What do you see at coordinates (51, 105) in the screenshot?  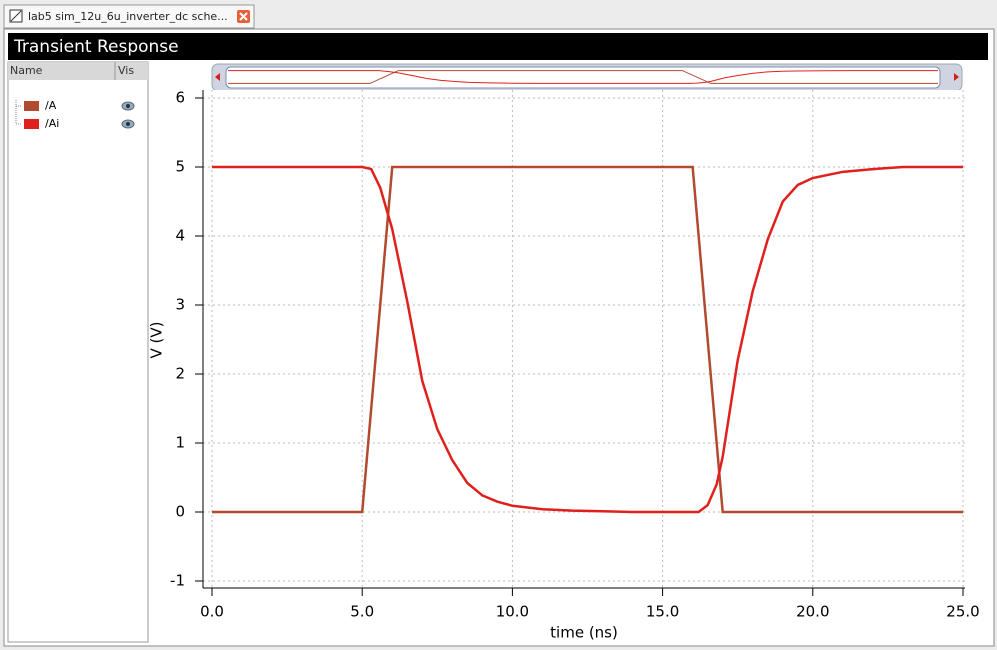 I see `legend-label: /A` at bounding box center [51, 105].